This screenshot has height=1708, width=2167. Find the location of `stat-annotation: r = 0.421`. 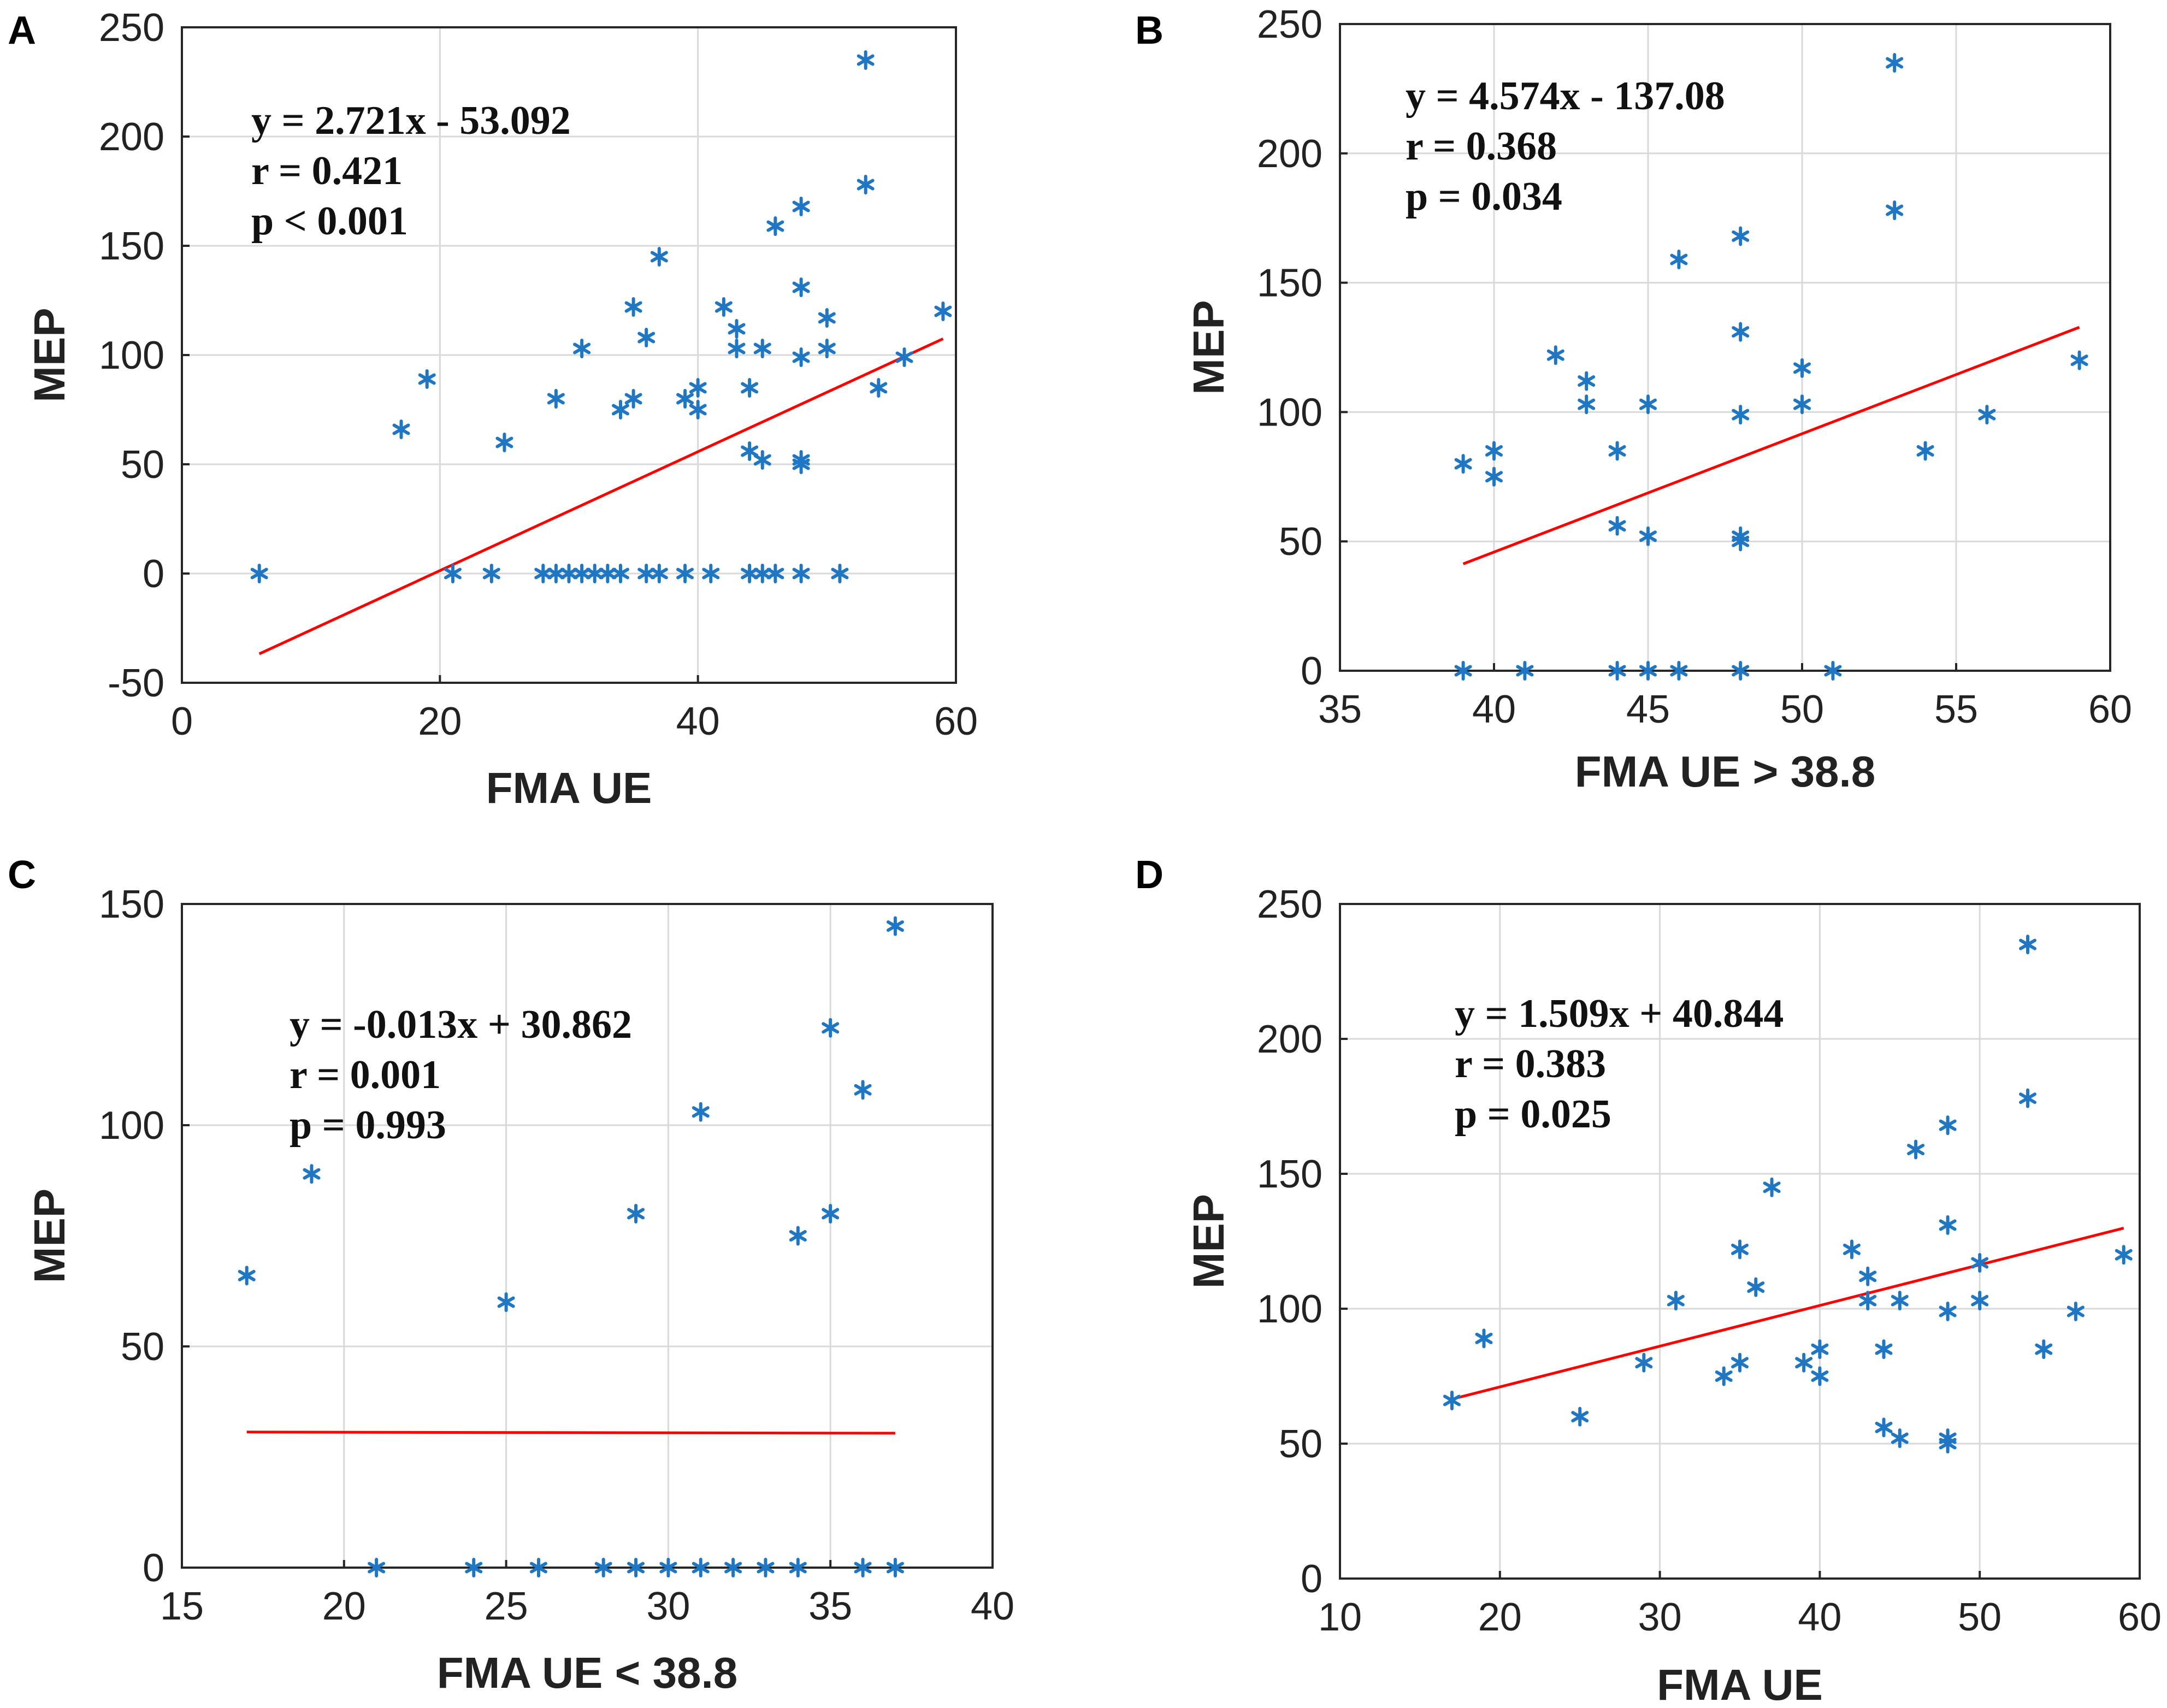

stat-annotation: r = 0.421 is located at coordinates (327, 171).